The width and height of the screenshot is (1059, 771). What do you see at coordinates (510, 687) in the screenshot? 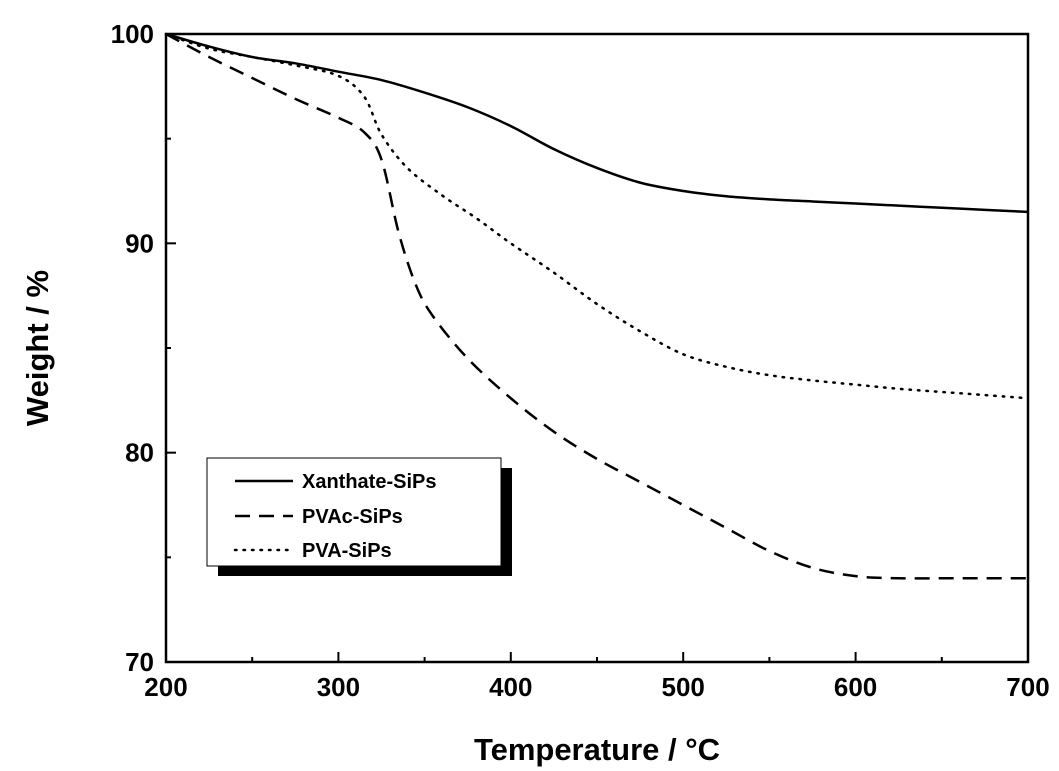
I see `x-tick-label: 400` at bounding box center [510, 687].